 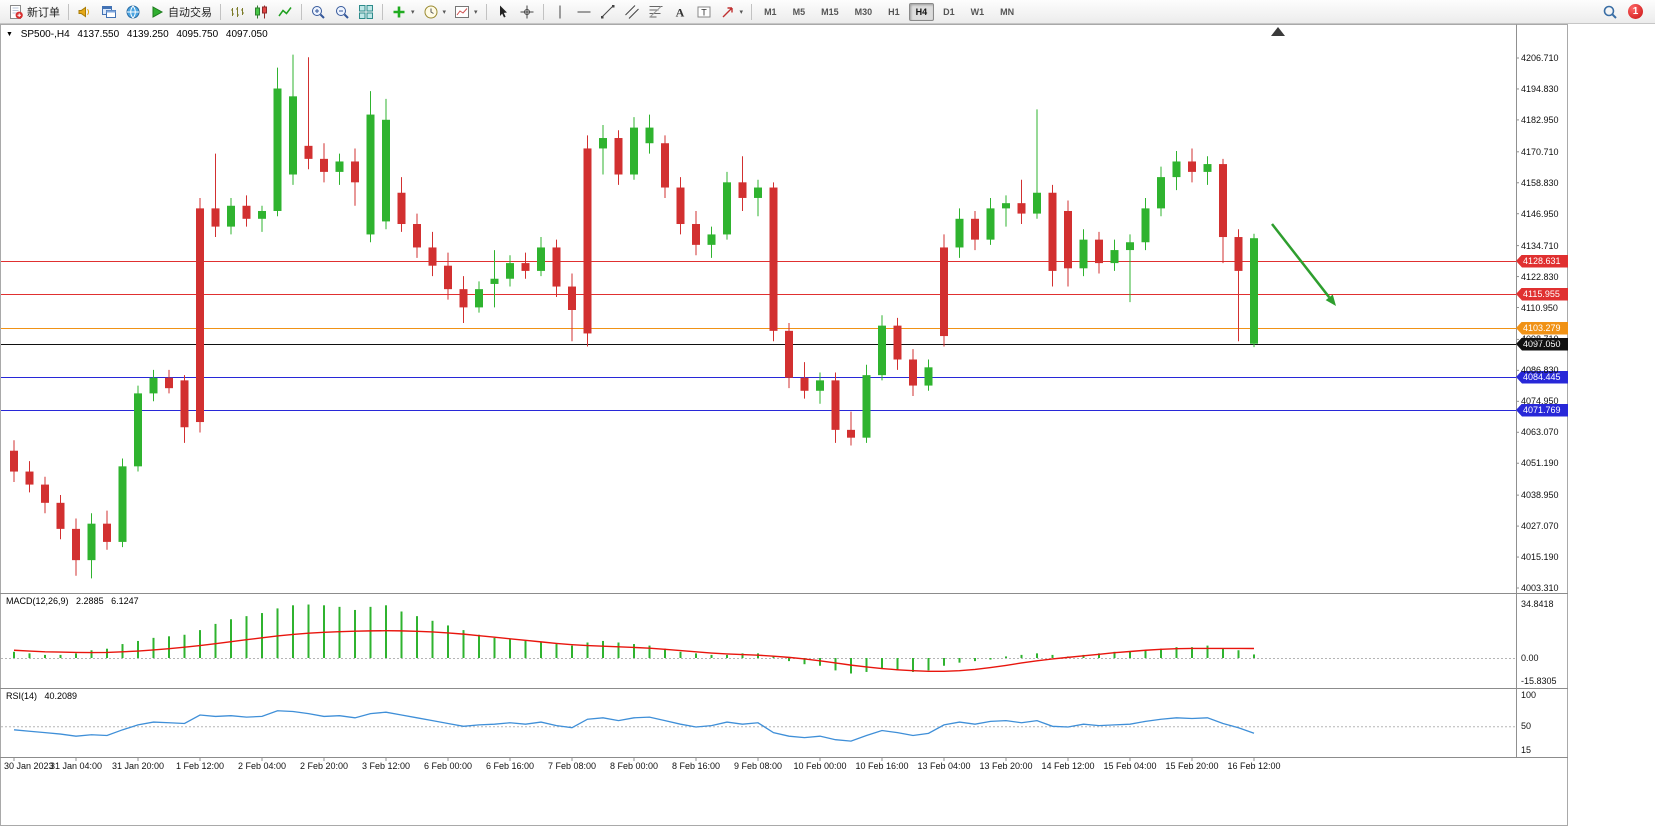 I want to click on search-button, so click(x=1610, y=12).